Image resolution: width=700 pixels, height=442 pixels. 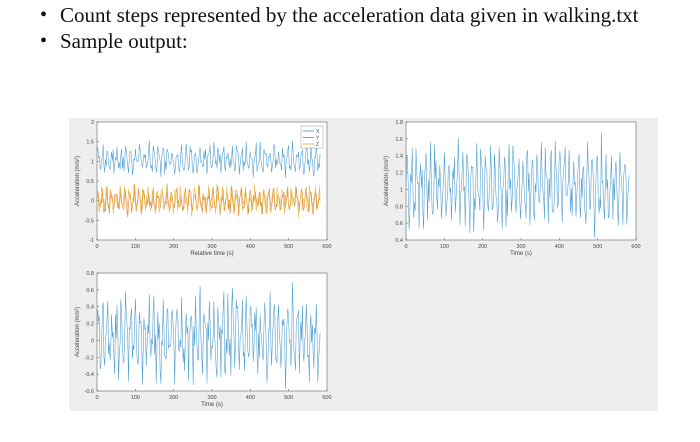 What do you see at coordinates (399, 157) in the screenshot?
I see `y-tick-label: 1.4` at bounding box center [399, 157].